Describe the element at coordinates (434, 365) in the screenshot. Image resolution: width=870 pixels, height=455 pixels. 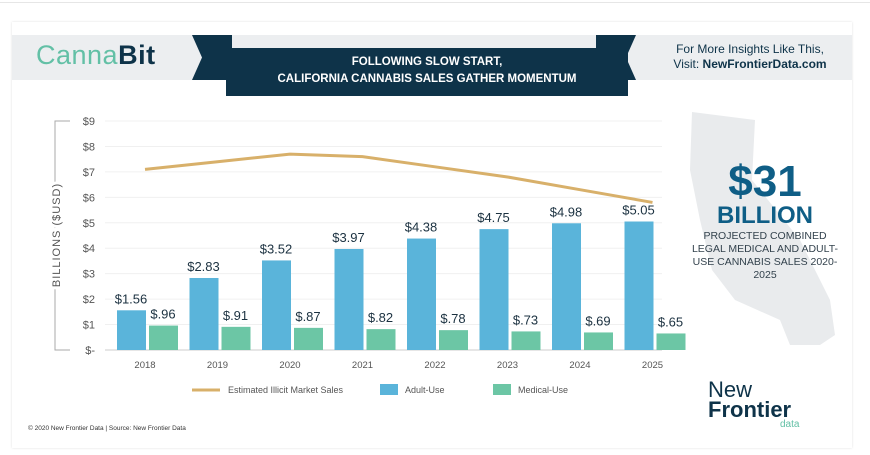
I see `x-tick-label: 2022` at that location.